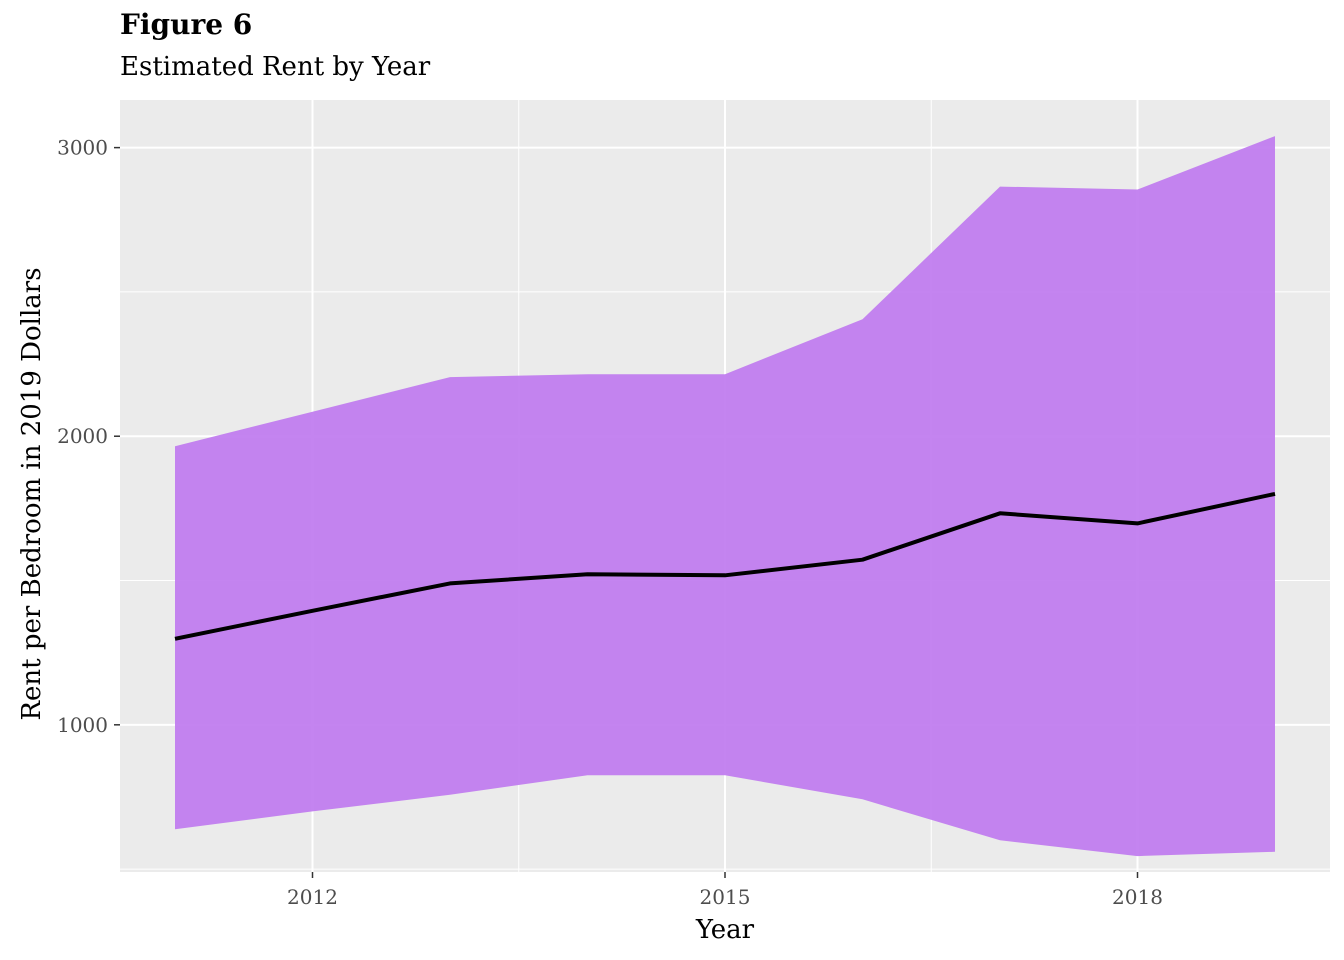  What do you see at coordinates (1137, 897) in the screenshot?
I see `x-tick-label: 2018` at bounding box center [1137, 897].